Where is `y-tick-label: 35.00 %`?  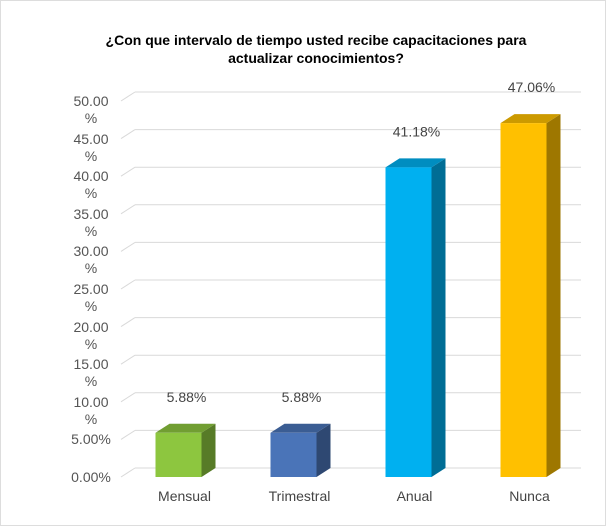 y-tick-label: 35.00 % is located at coordinates (91, 222).